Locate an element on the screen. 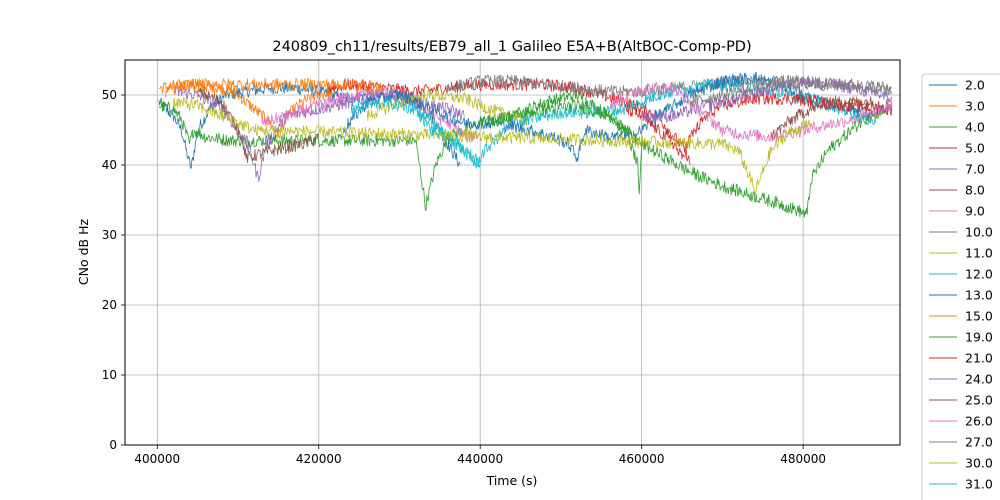 This screenshot has height=500, width=1000. y-tick-label: 50 is located at coordinates (109, 95).